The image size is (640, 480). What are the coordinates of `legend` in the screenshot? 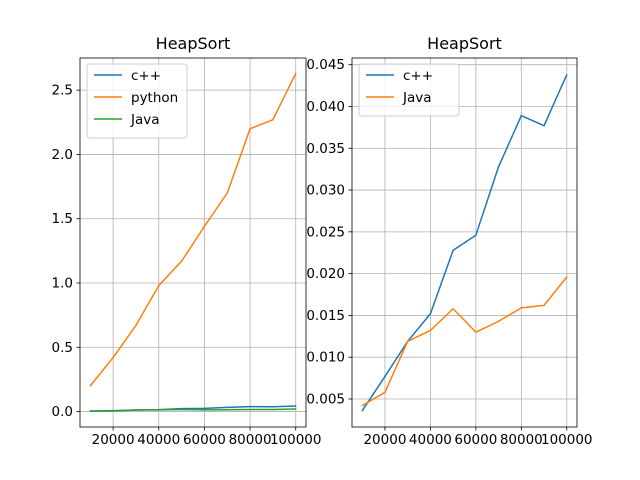 It's located at (409, 90).